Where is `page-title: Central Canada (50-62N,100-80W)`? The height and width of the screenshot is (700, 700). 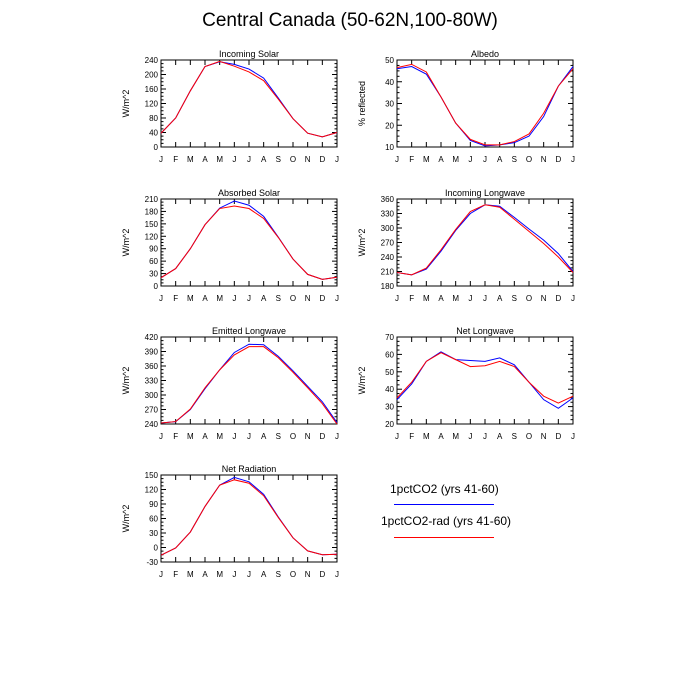
page-title: Central Canada (50-62N,100-80W) is located at coordinates (350, 20).